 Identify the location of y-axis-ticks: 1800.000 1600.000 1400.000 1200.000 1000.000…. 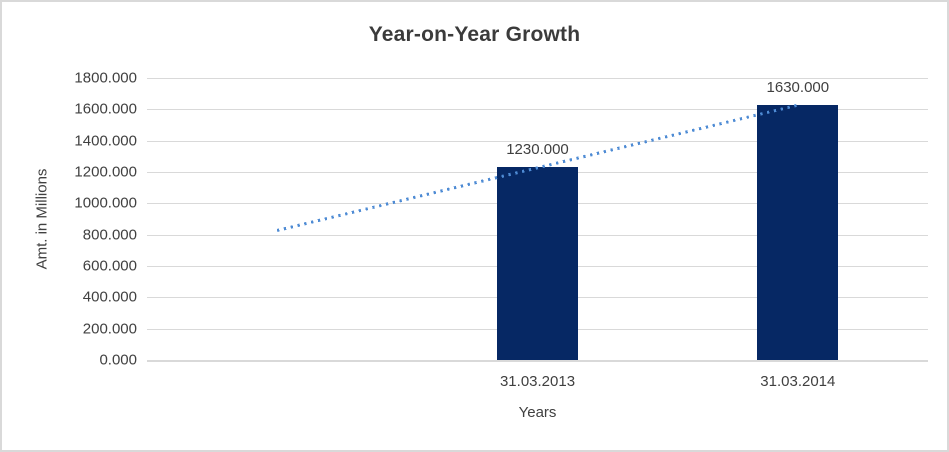
(69, 219).